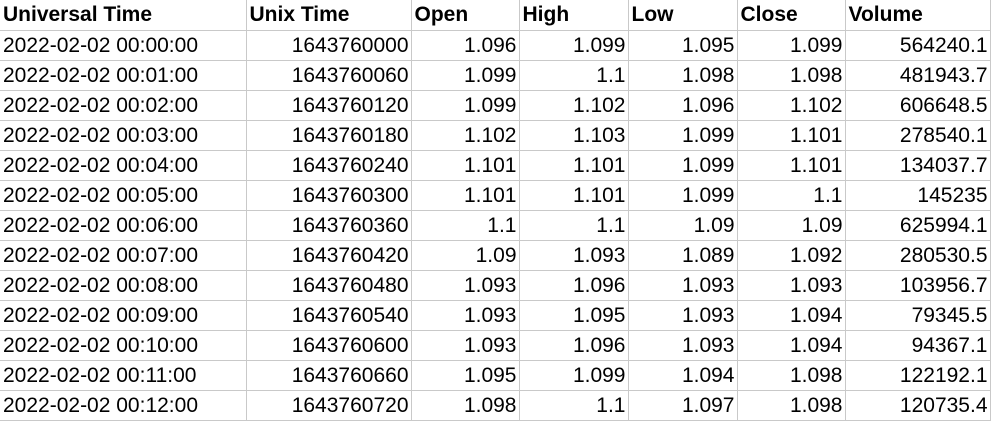 Image resolution: width=994 pixels, height=425 pixels. What do you see at coordinates (683, 15) in the screenshot?
I see `header-low: Low` at bounding box center [683, 15].